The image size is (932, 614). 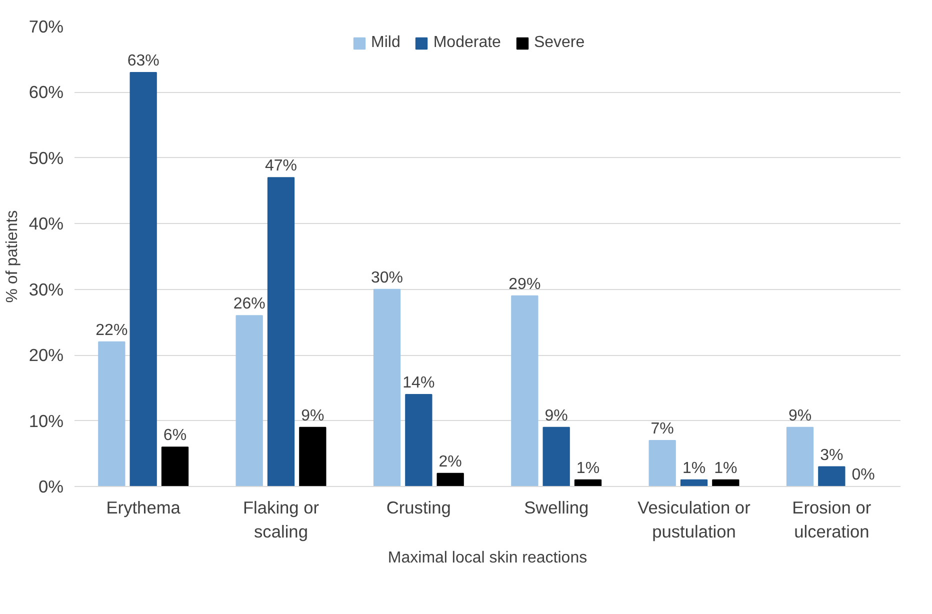 I want to click on x-tick-label: Erythema, so click(x=143, y=508).